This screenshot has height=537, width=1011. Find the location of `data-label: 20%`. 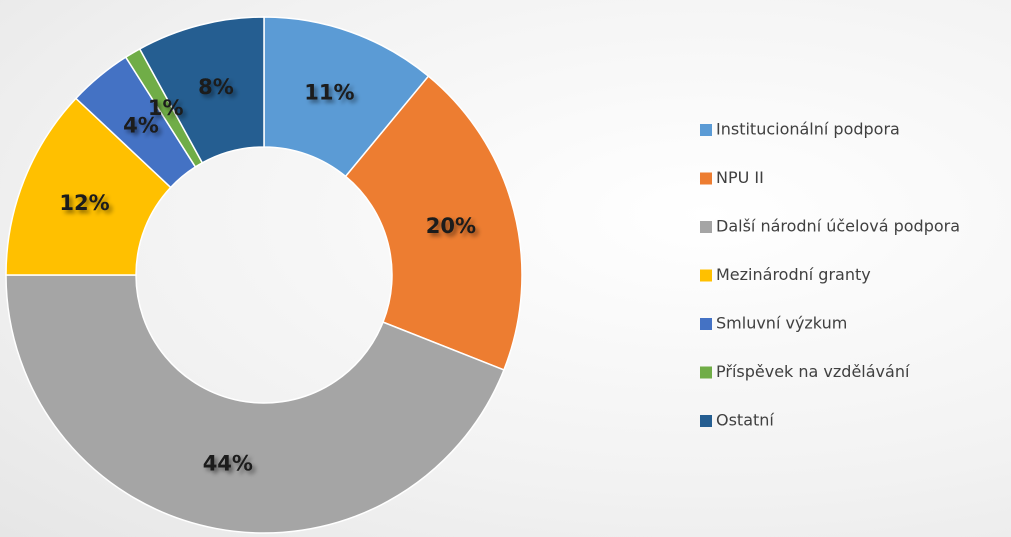

data-label: 20% is located at coordinates (451, 226).